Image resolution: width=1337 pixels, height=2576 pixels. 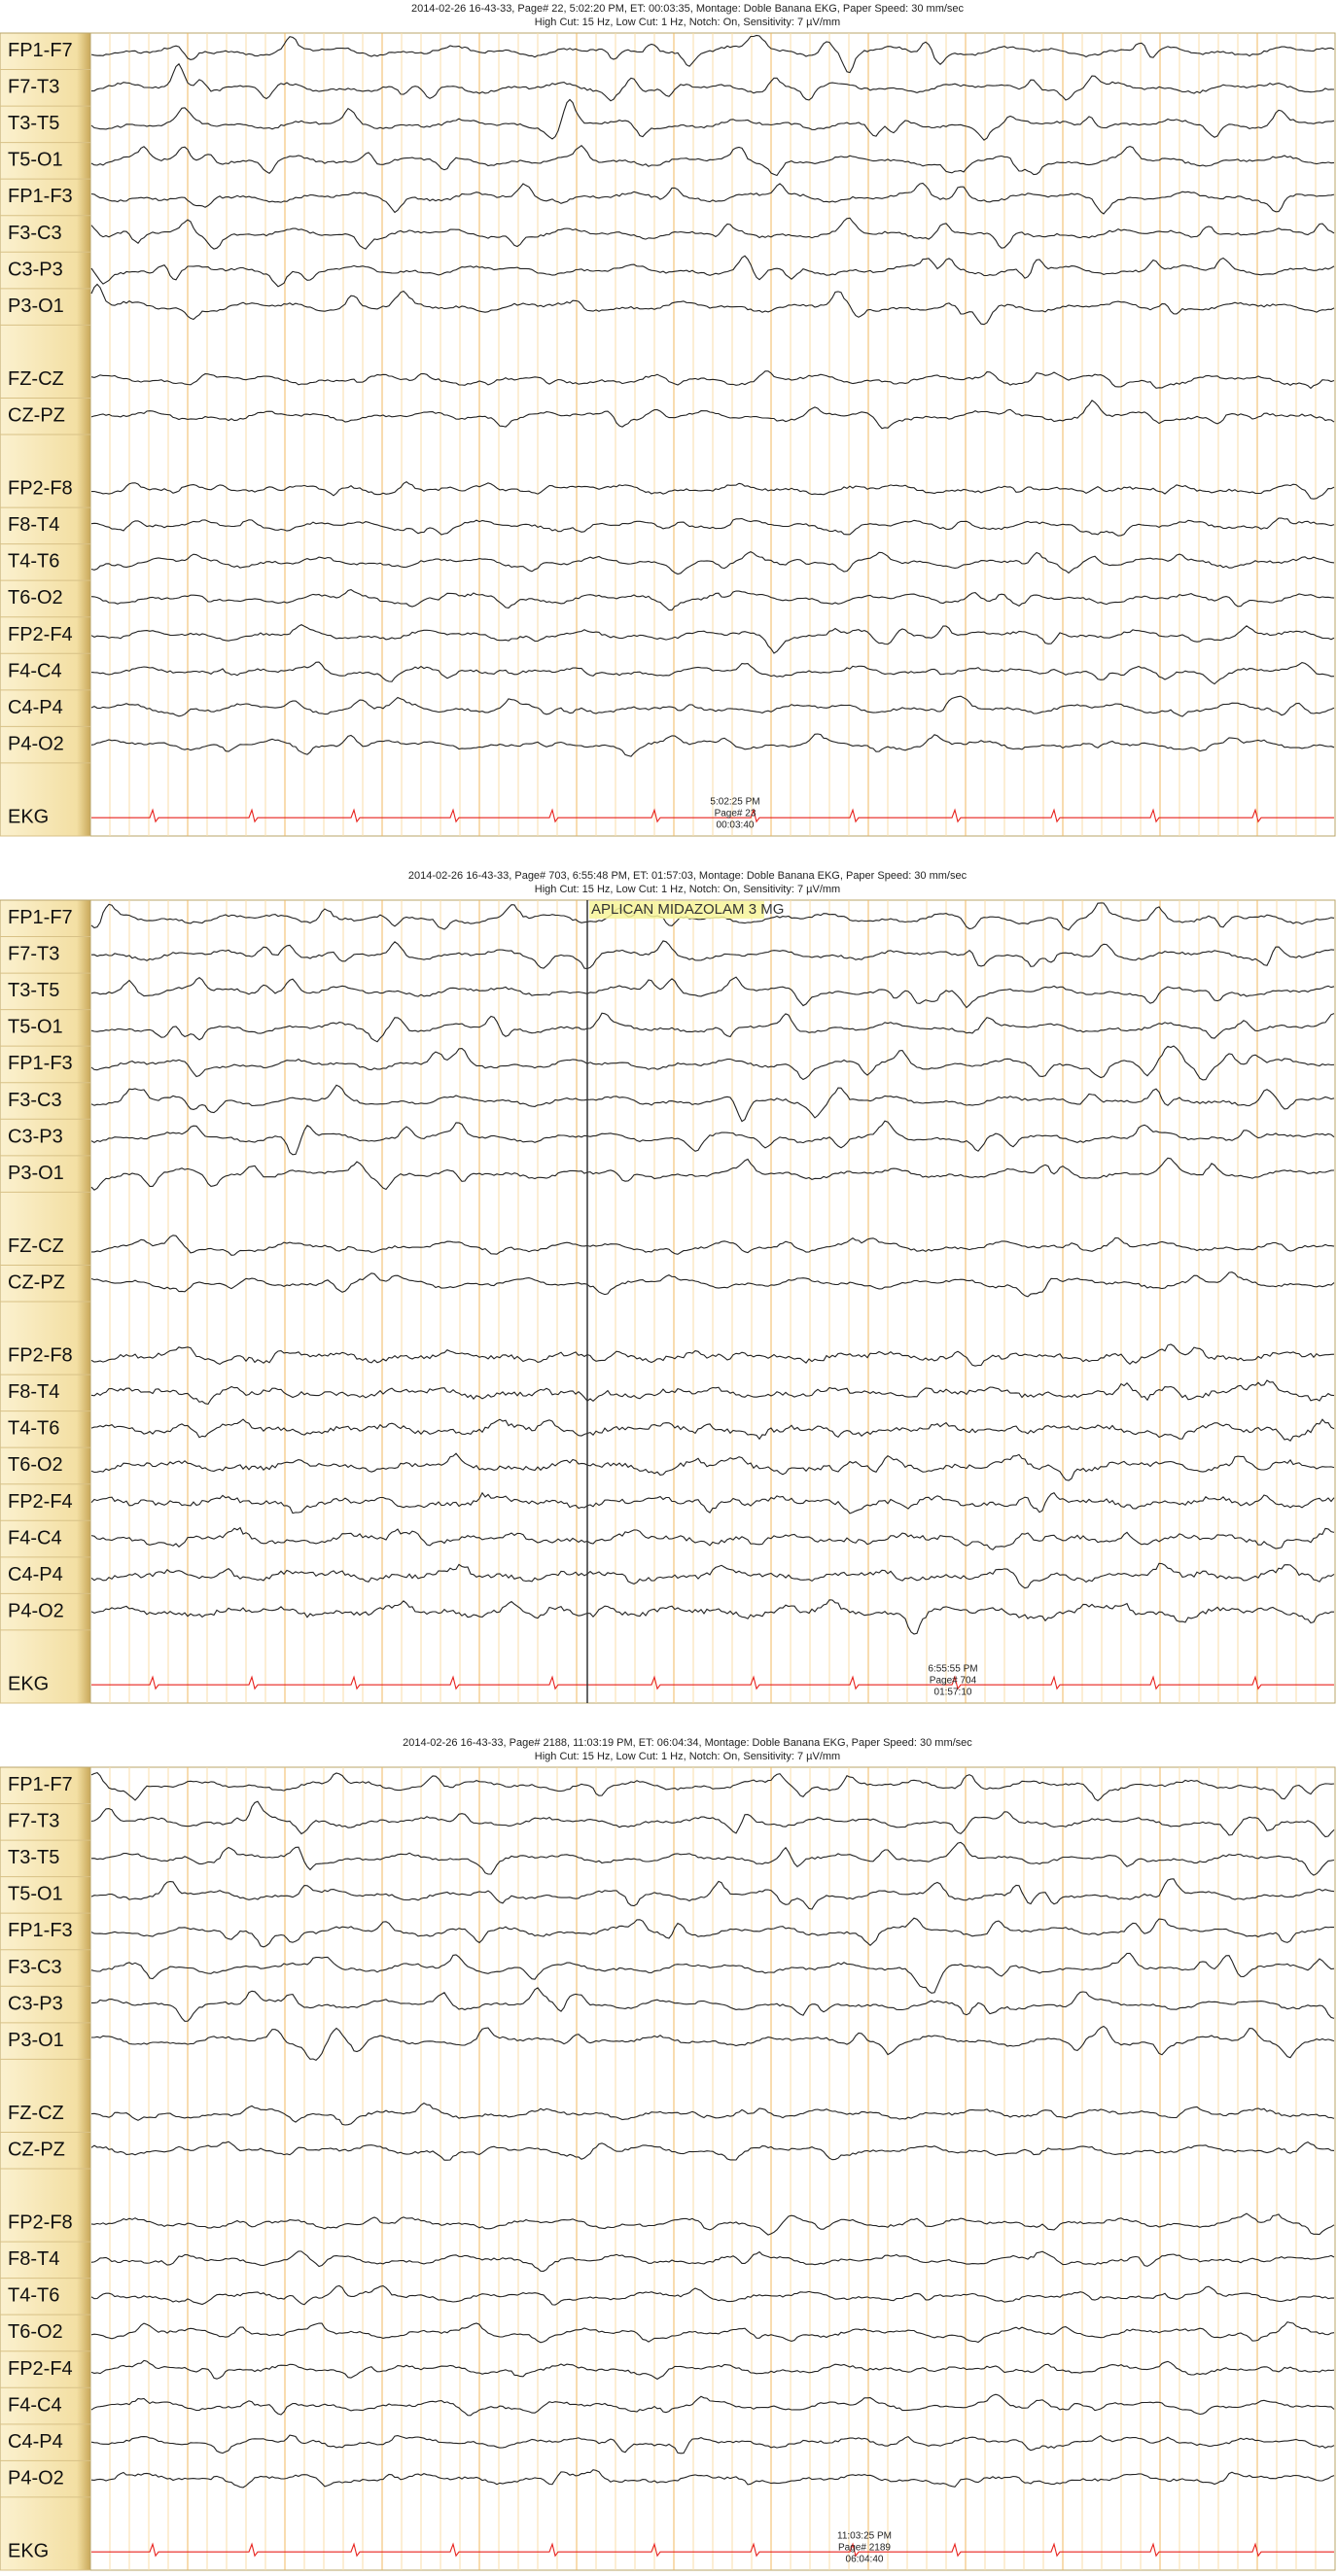 What do you see at coordinates (33, 2296) in the screenshot?
I see `channel-label: T4-T6` at bounding box center [33, 2296].